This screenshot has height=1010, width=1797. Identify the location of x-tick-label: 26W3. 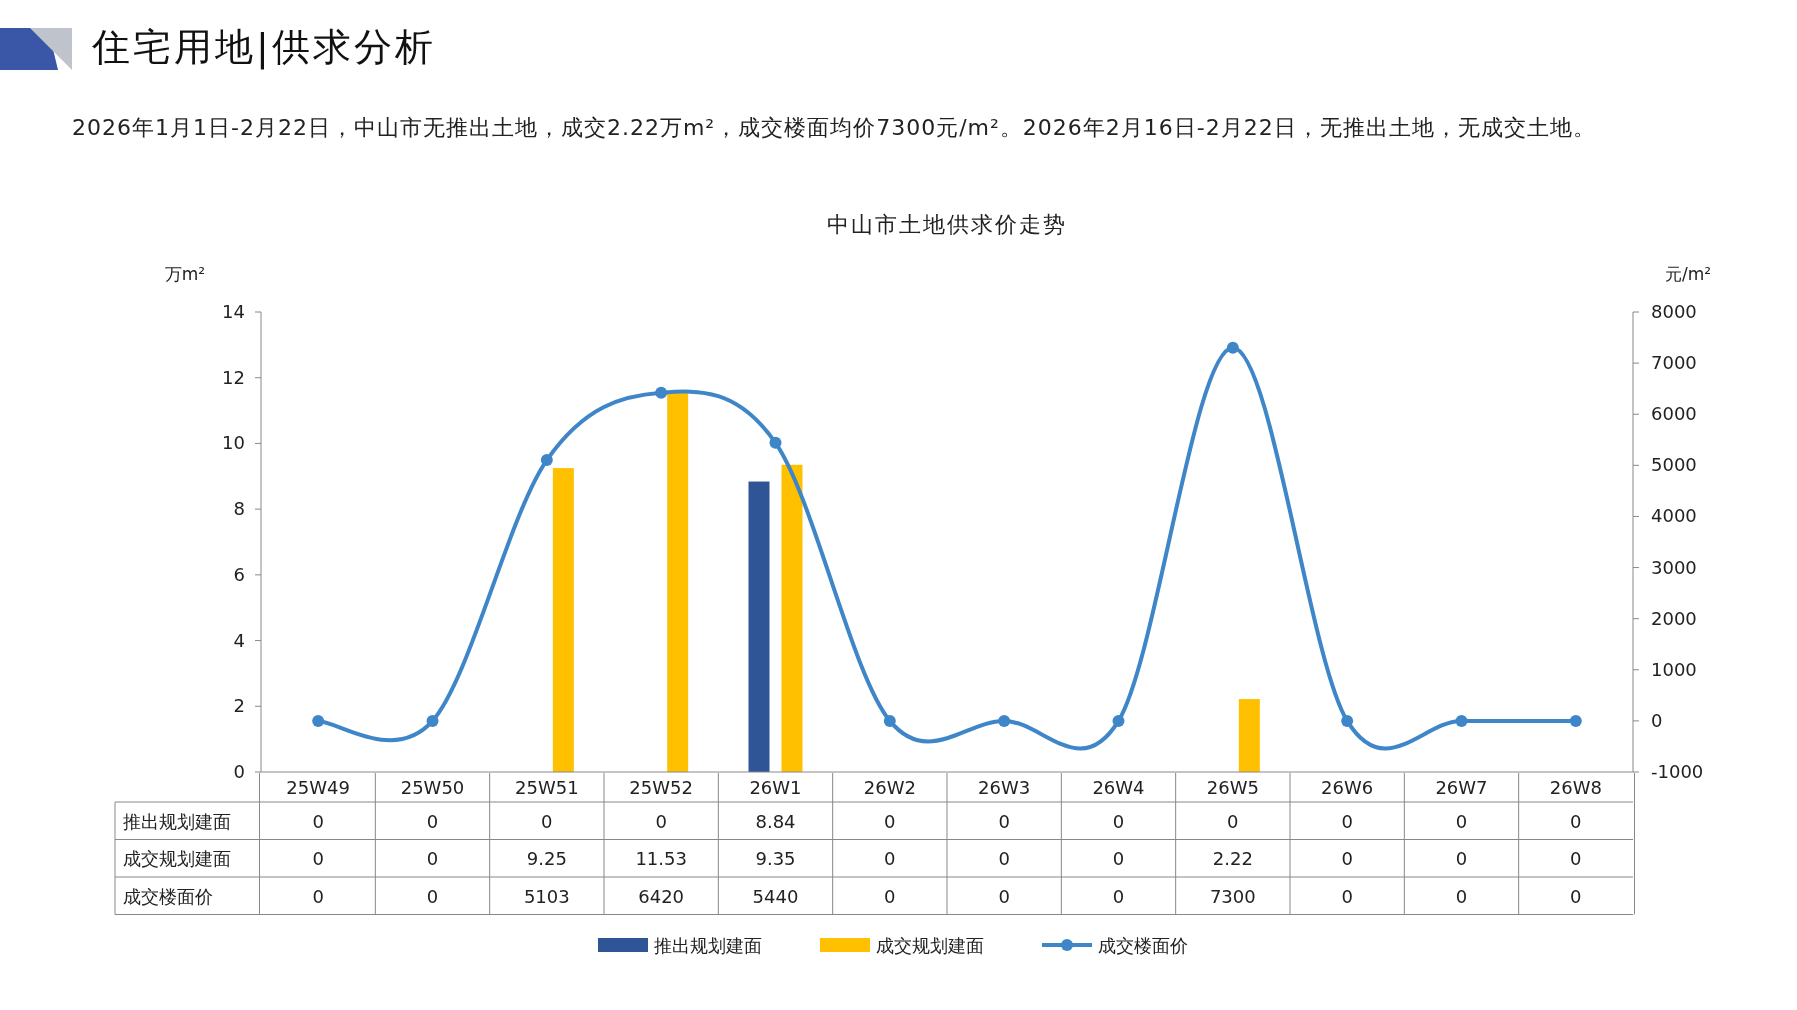
(1004, 787).